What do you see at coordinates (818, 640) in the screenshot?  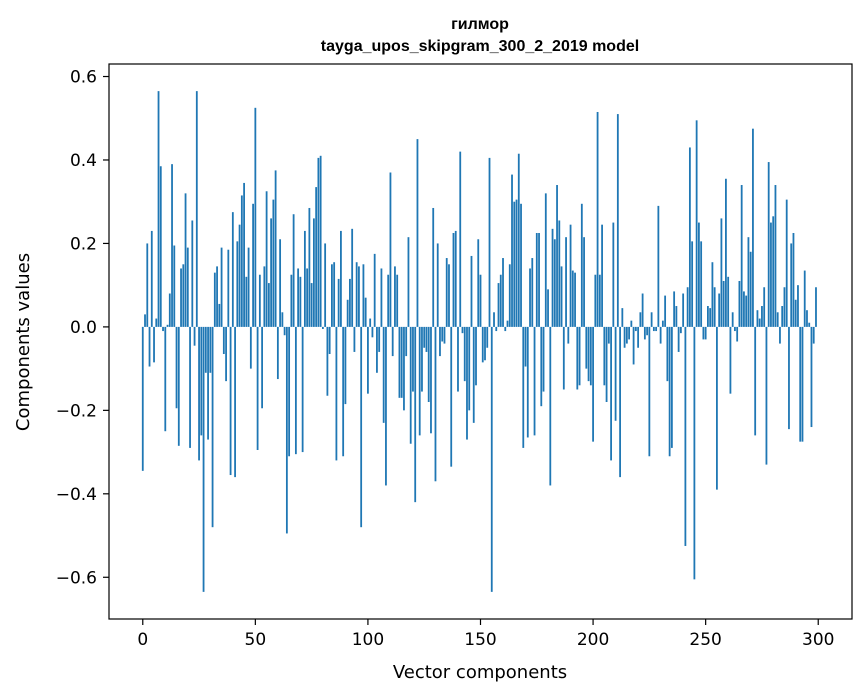 I see `x-tick-label: 300` at bounding box center [818, 640].